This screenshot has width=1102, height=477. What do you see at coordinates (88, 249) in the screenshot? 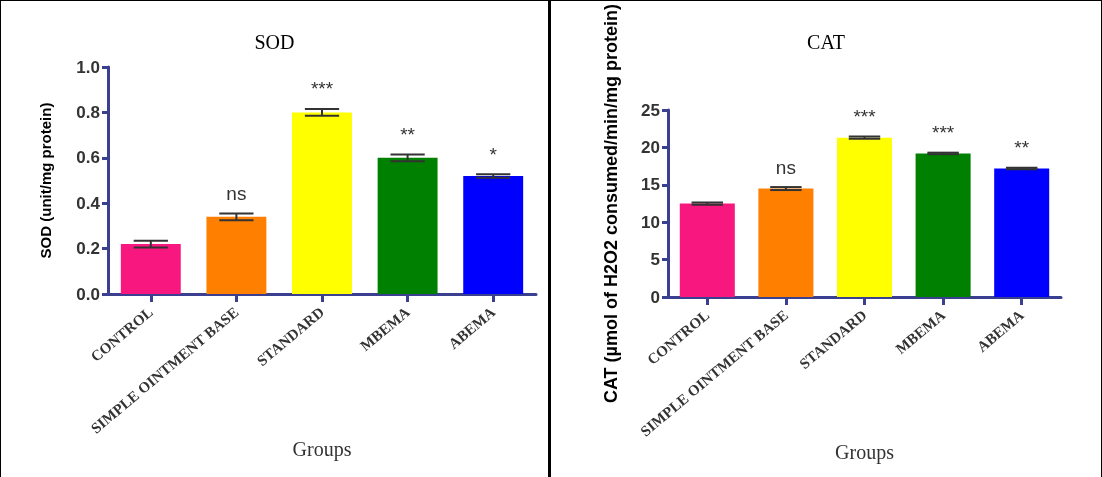
I see `y-tick-label: 0.2` at bounding box center [88, 249].